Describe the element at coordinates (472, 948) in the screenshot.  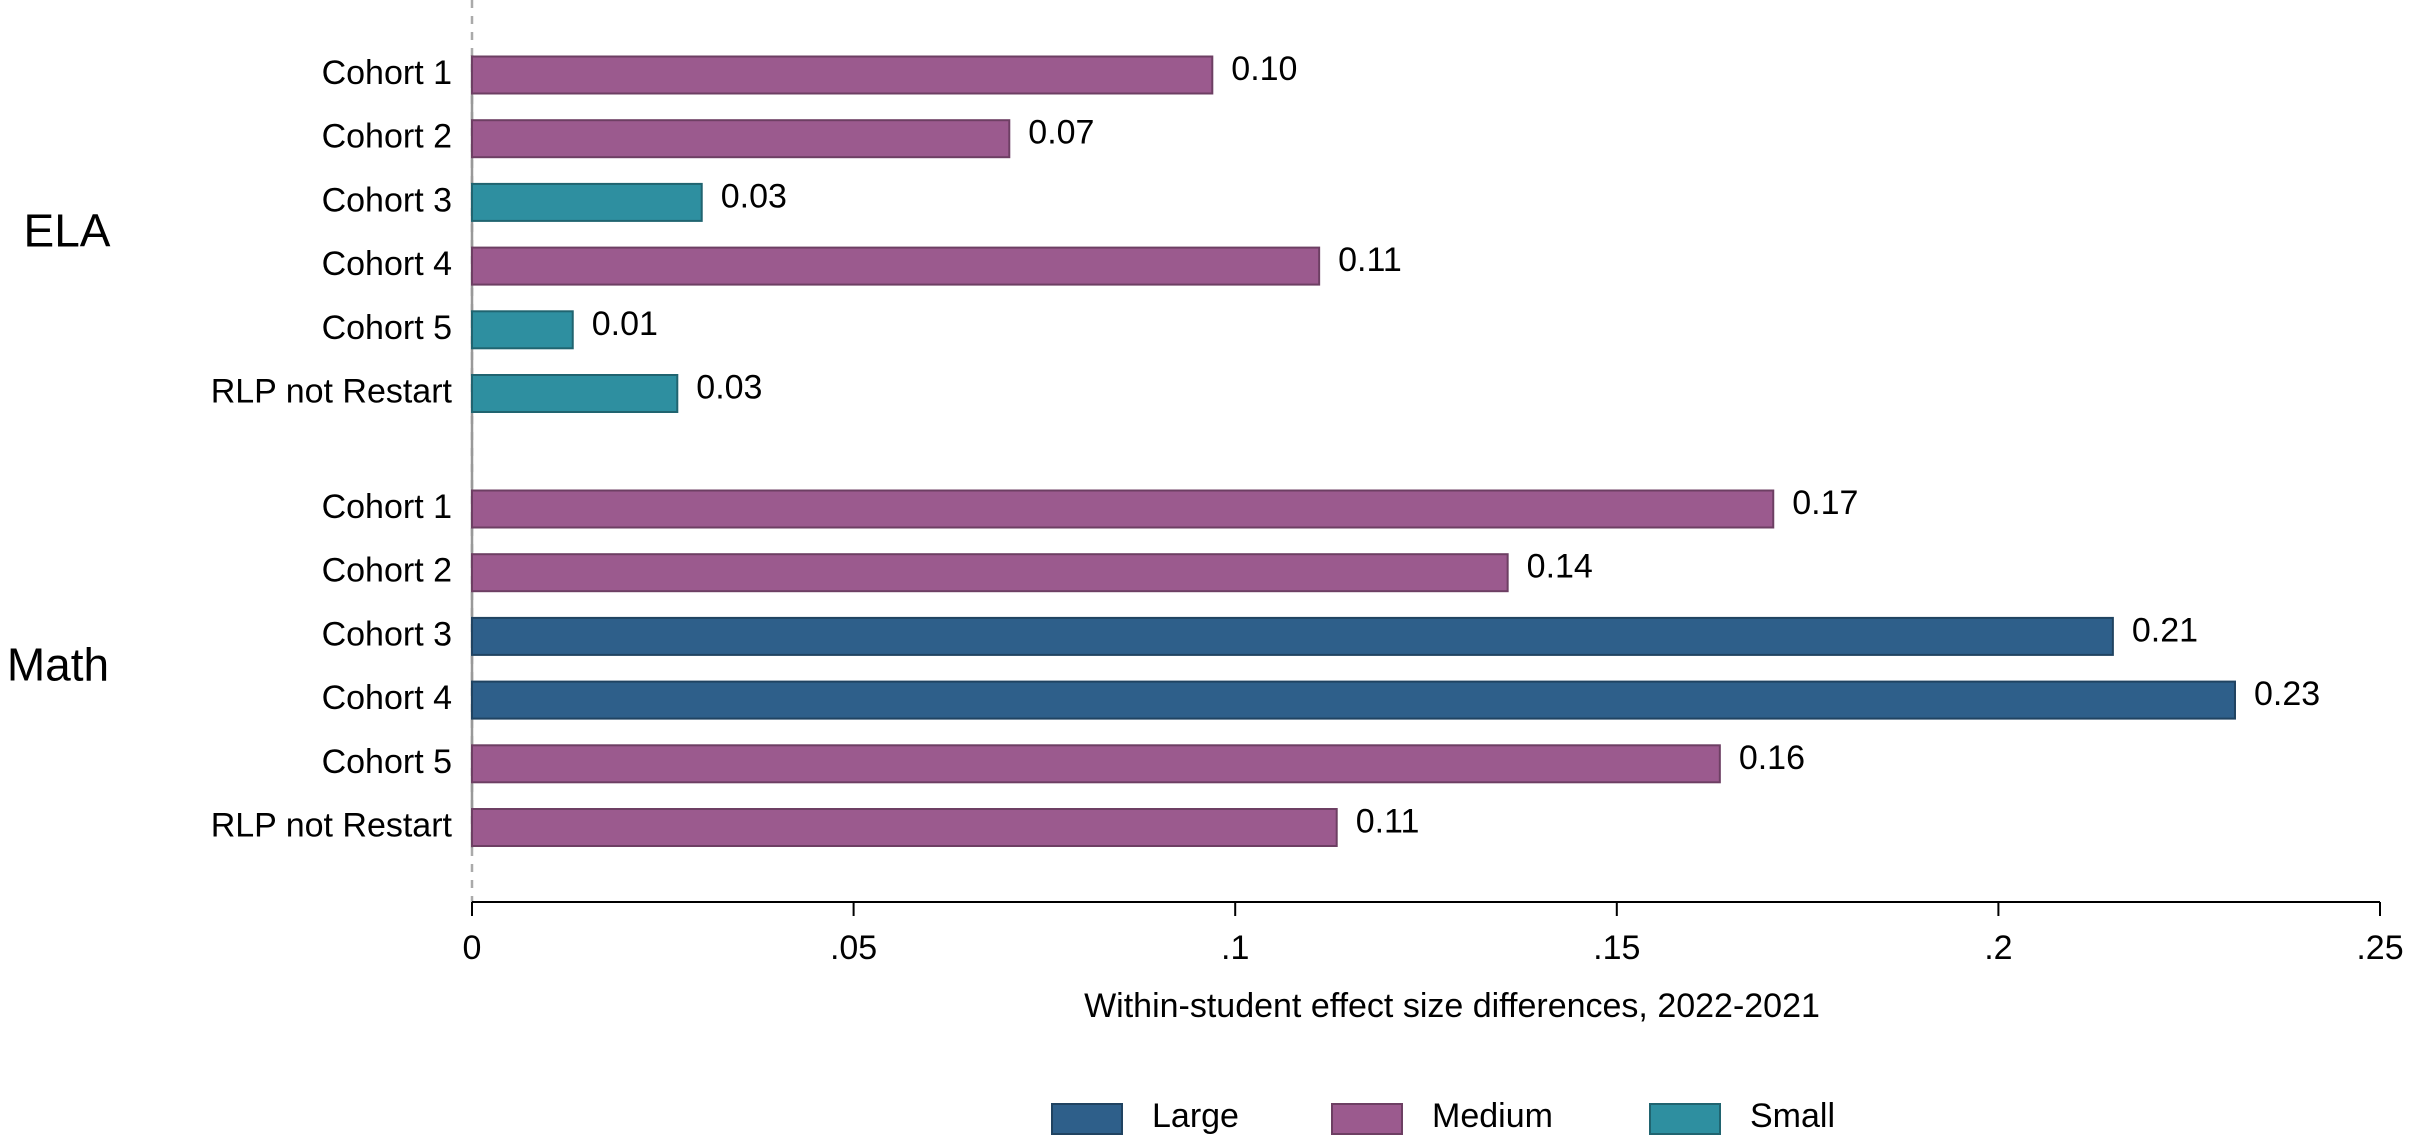
I see `x-tick-label: 0` at that location.